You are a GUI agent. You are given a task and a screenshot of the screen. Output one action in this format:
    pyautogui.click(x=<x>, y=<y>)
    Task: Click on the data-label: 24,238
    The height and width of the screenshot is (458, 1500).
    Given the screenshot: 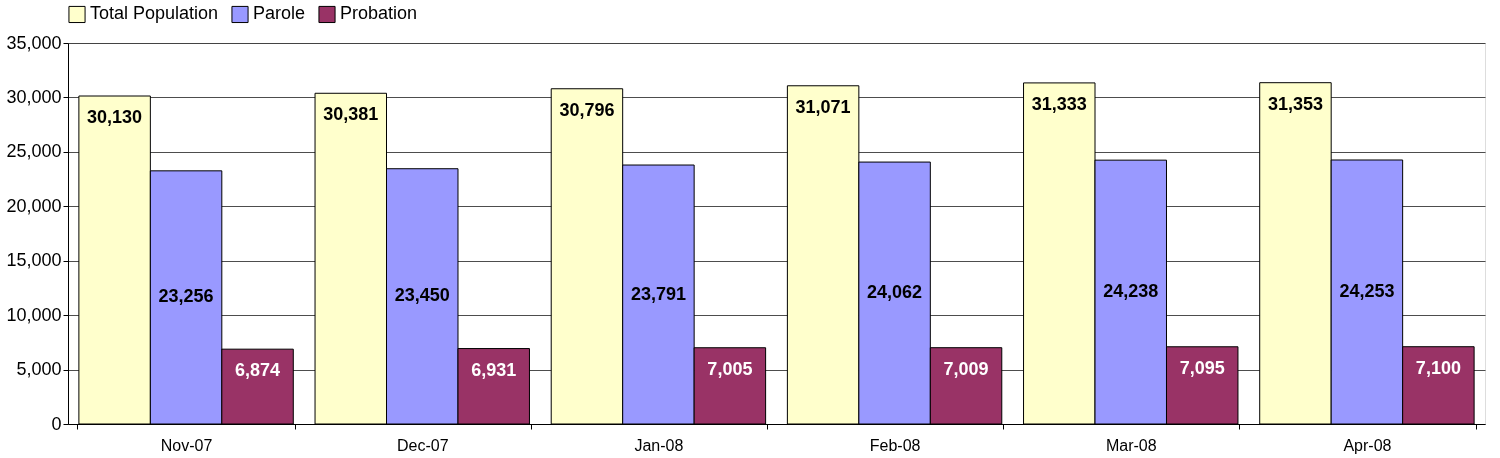 What is the action you would take?
    pyautogui.click(x=1131, y=291)
    